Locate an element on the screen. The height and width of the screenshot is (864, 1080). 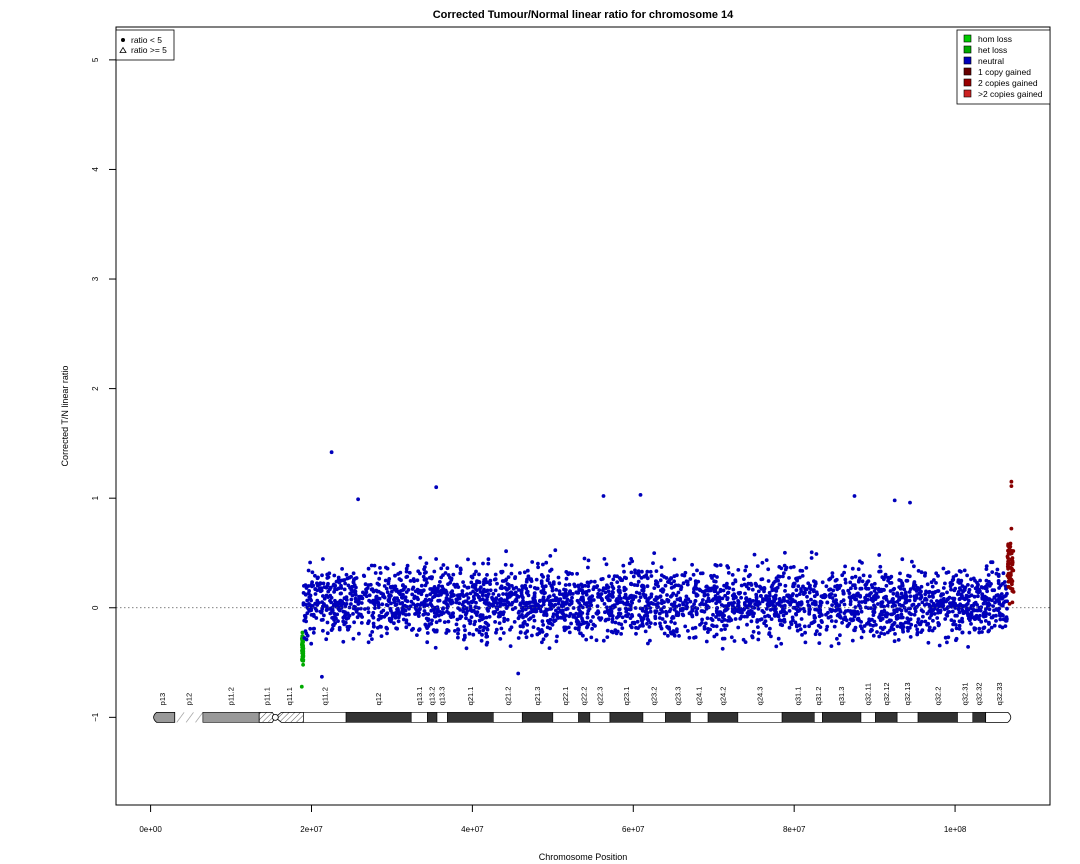
x-tick-label: 1e+08 is located at coordinates (955, 829).